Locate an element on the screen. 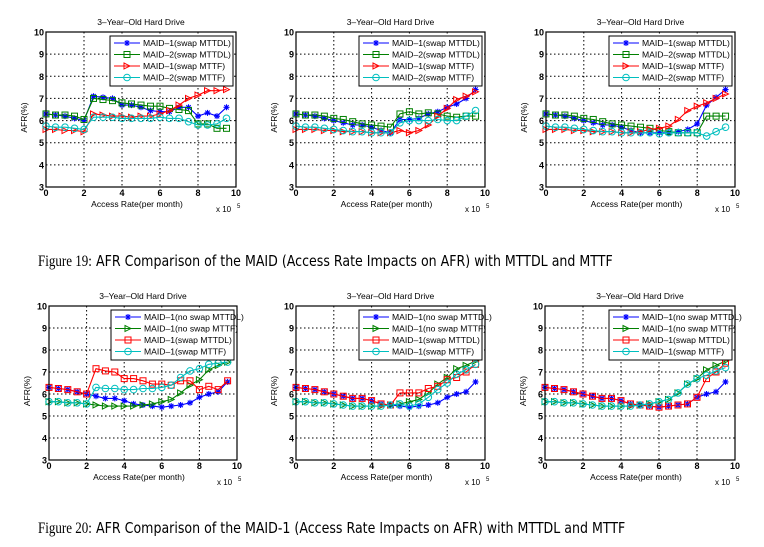 The image size is (764, 547). x-tick-label: 2 is located at coordinates (333, 193).